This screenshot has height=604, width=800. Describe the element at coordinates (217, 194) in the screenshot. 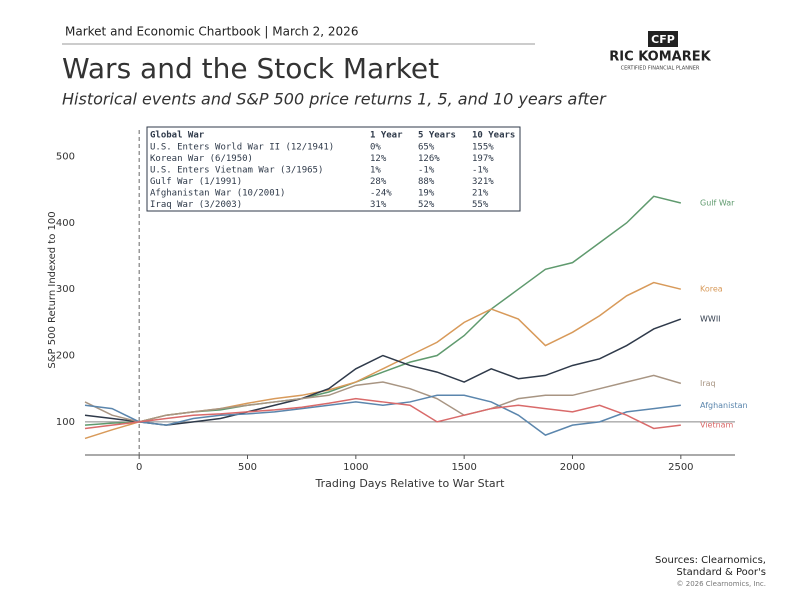

I see `table-cell: Afghanistan War (10/2001)` at that location.